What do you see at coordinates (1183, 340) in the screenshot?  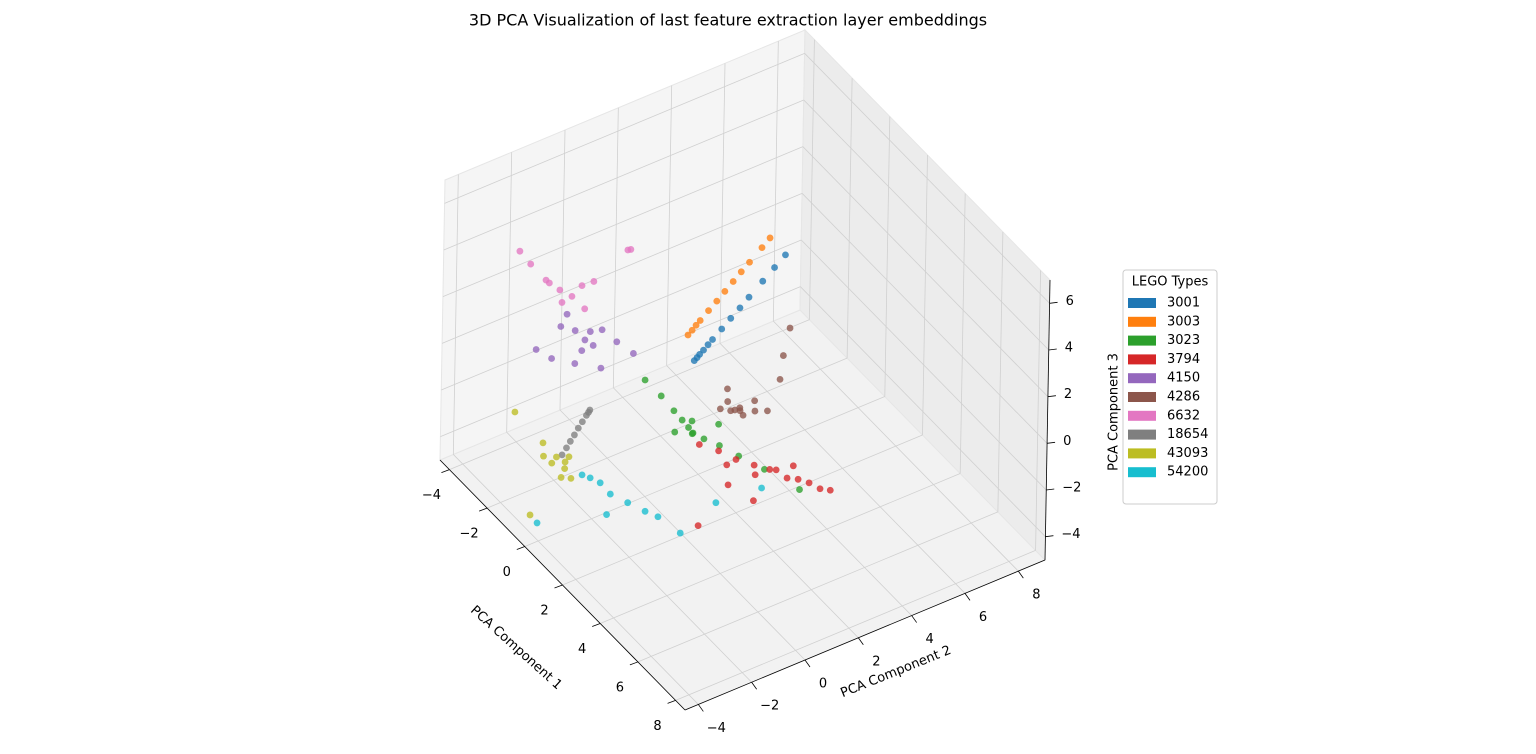 I see `legend-label: 3023` at bounding box center [1183, 340].